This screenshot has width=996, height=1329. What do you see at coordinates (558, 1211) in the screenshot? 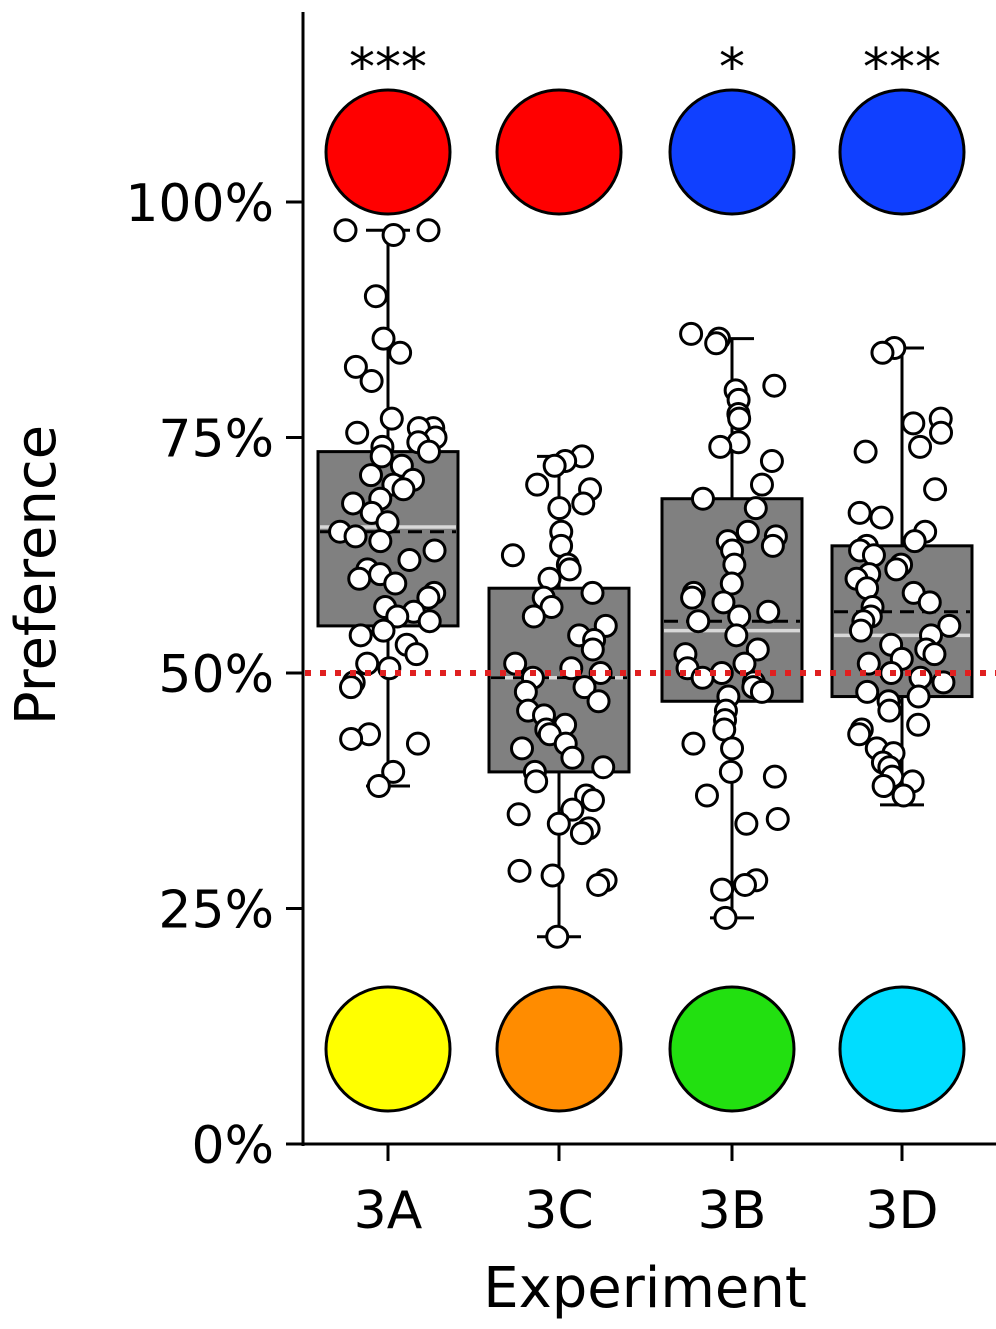
I see `x-tick-label: 3C` at bounding box center [558, 1211].